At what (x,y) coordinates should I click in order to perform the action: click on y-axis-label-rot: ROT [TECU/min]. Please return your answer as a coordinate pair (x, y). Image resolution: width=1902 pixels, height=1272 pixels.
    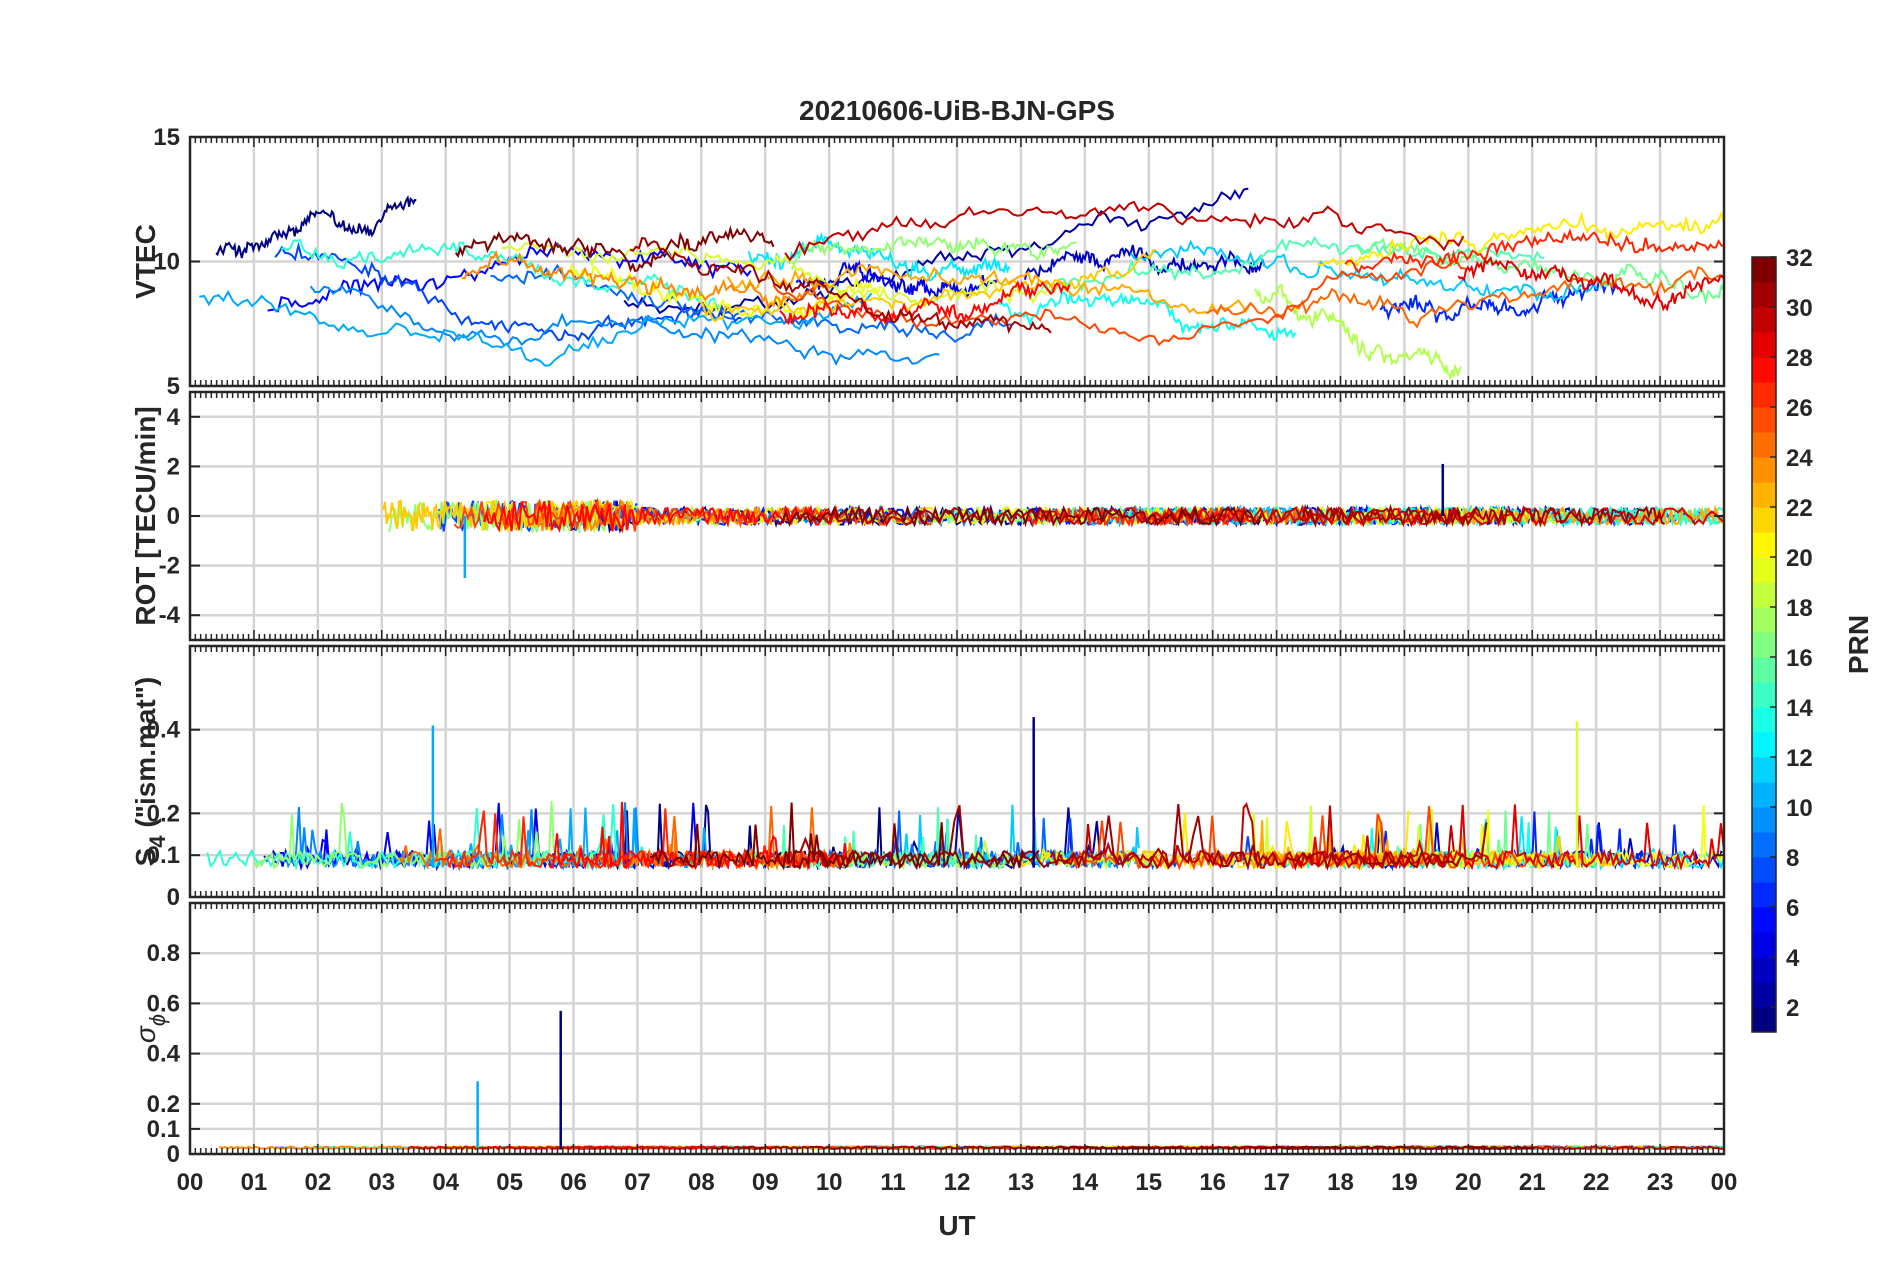
    Looking at the image, I should click on (145, 515).